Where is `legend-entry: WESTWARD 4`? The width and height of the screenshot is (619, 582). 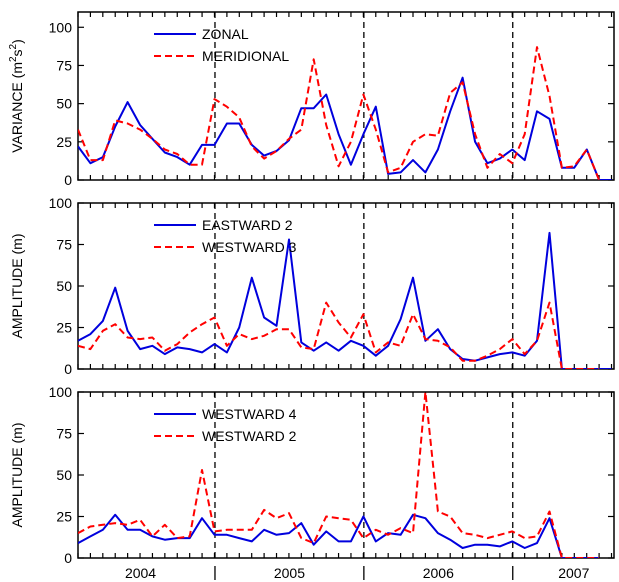
legend-entry: WESTWARD 4 is located at coordinates (249, 414).